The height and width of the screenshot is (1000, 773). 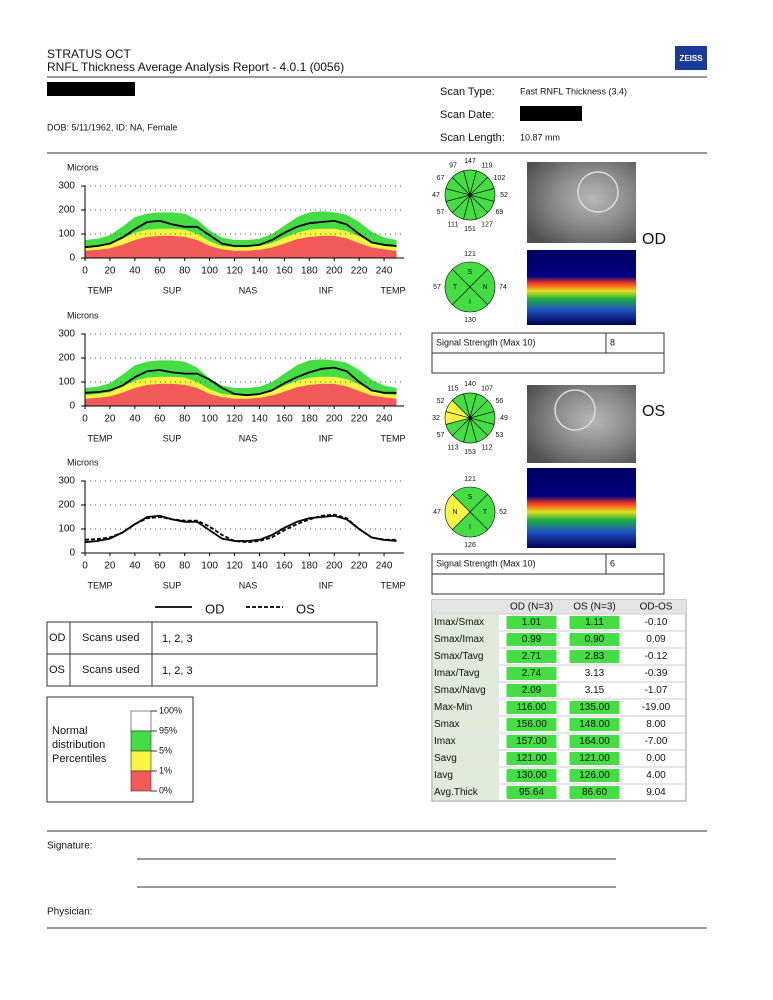 What do you see at coordinates (504, 195) in the screenshot?
I see `clock-value: 52` at bounding box center [504, 195].